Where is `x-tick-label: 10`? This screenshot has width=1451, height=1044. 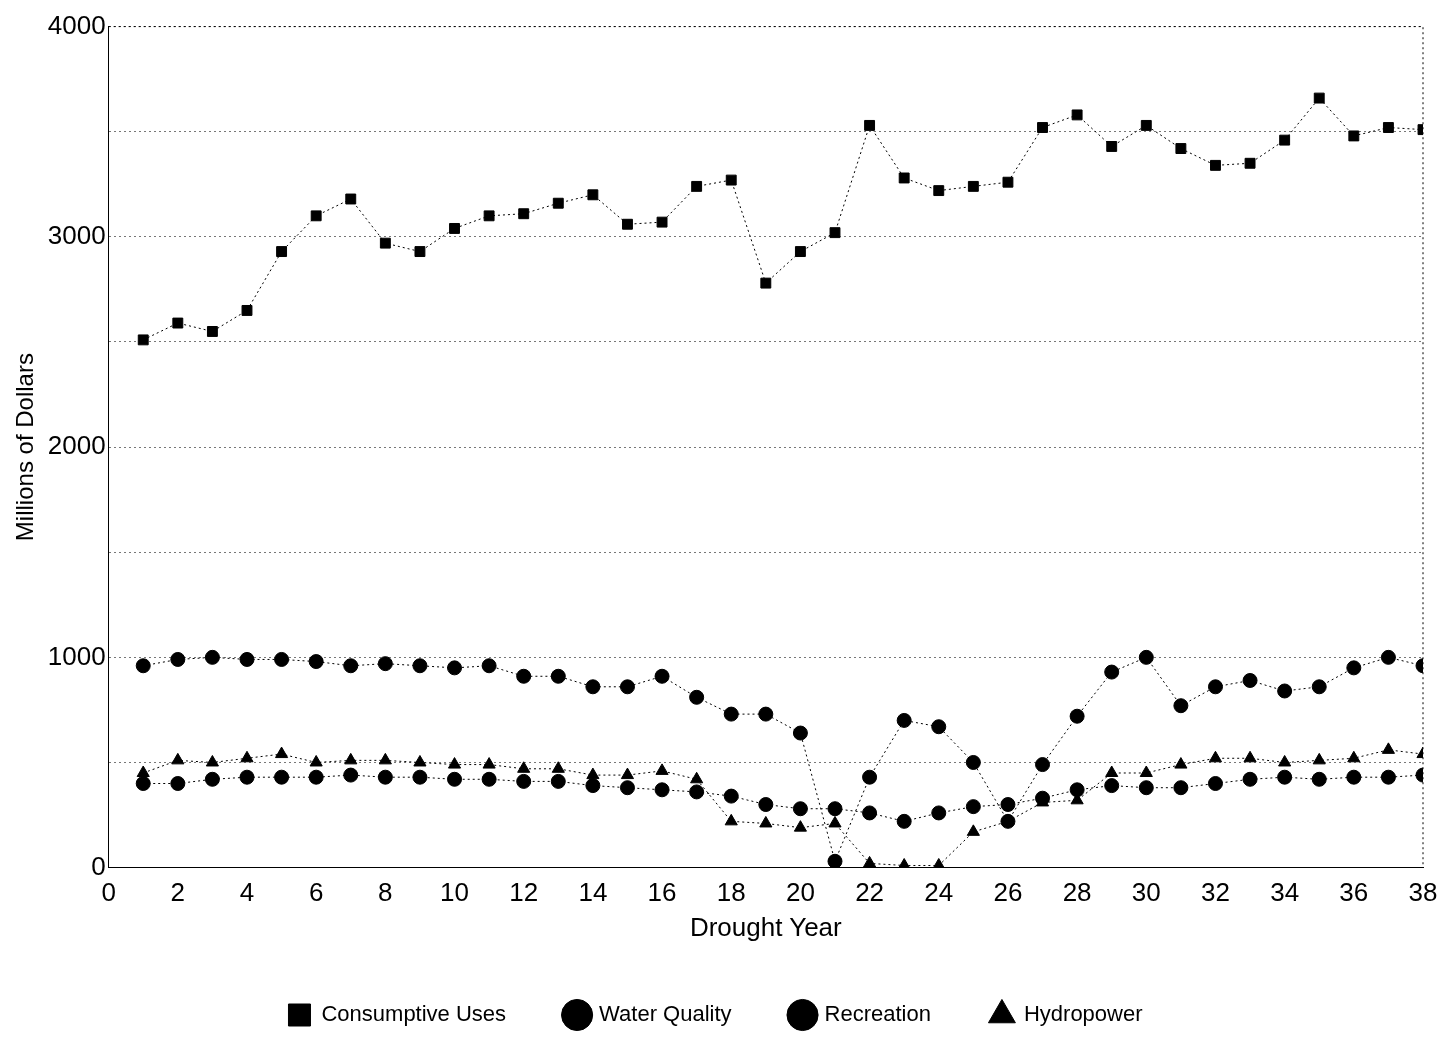 x-tick-label: 10 is located at coordinates (454, 892).